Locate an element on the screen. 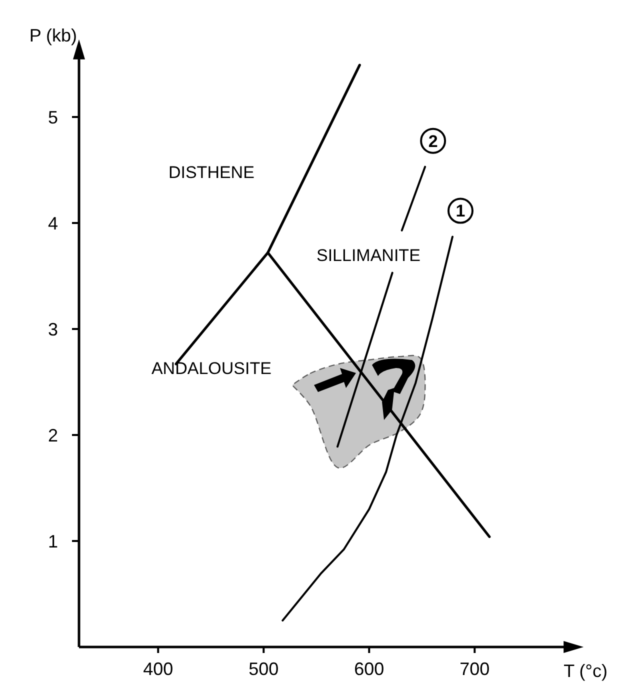 The height and width of the screenshot is (695, 620). y-tick-label: 1 is located at coordinates (53, 541).